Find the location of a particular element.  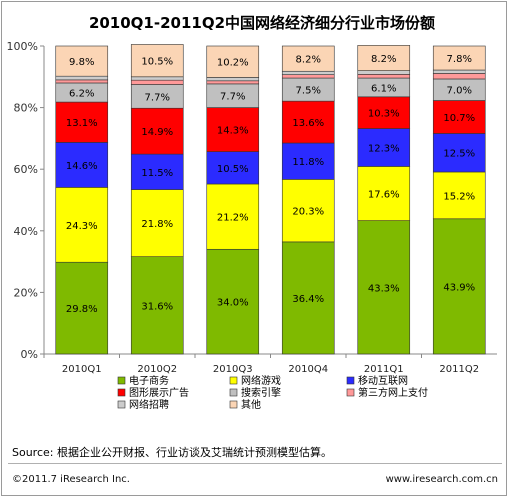

y-tick-label: 80% is located at coordinates (26, 108).